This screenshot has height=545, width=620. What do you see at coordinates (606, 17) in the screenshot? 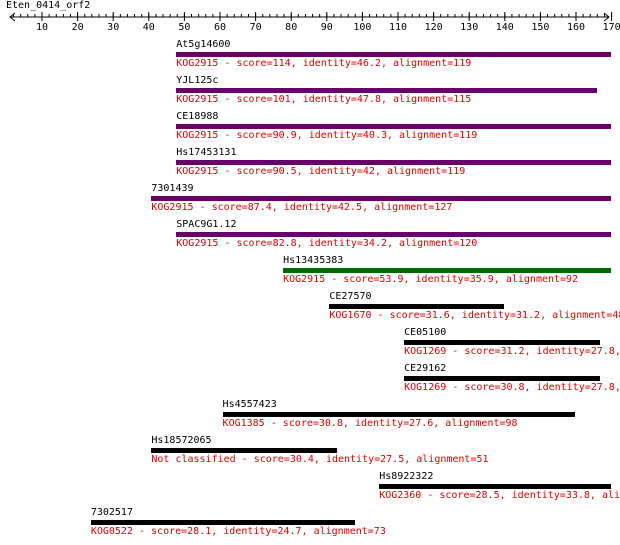
I see `ruler-right-arrow` at bounding box center [606, 17].